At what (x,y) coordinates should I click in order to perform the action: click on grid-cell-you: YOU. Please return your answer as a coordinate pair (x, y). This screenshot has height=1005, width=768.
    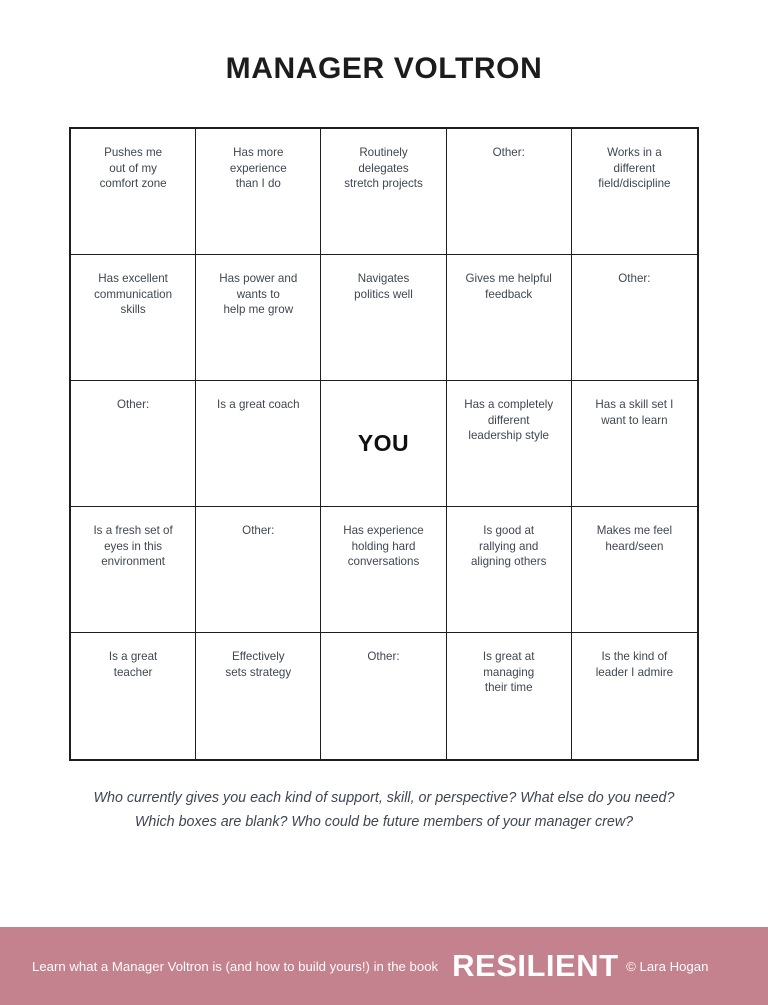
    Looking at the image, I should click on (384, 444).